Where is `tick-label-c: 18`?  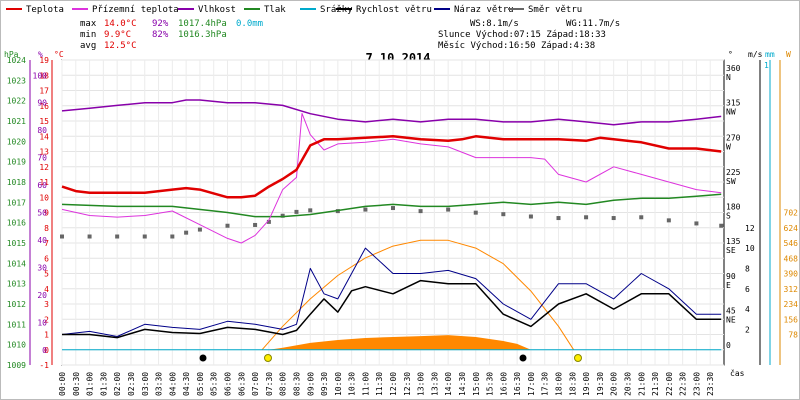 tick-label-c: 18 is located at coordinates (44, 75).